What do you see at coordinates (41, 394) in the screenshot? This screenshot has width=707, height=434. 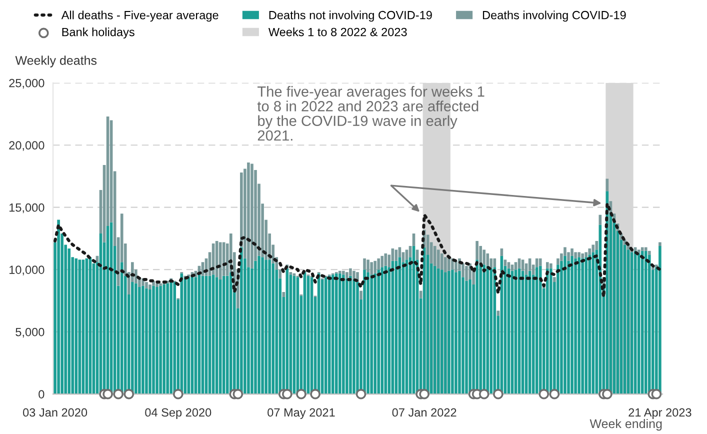 I see `y-tick-label: 0` at bounding box center [41, 394].